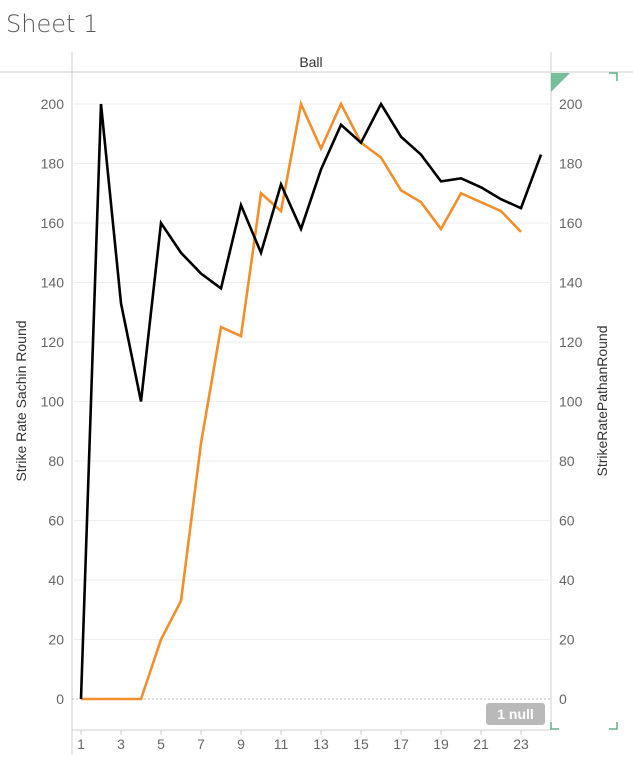 This screenshot has height=765, width=633. What do you see at coordinates (560, 82) in the screenshot?
I see `corner-marker-icon` at bounding box center [560, 82].